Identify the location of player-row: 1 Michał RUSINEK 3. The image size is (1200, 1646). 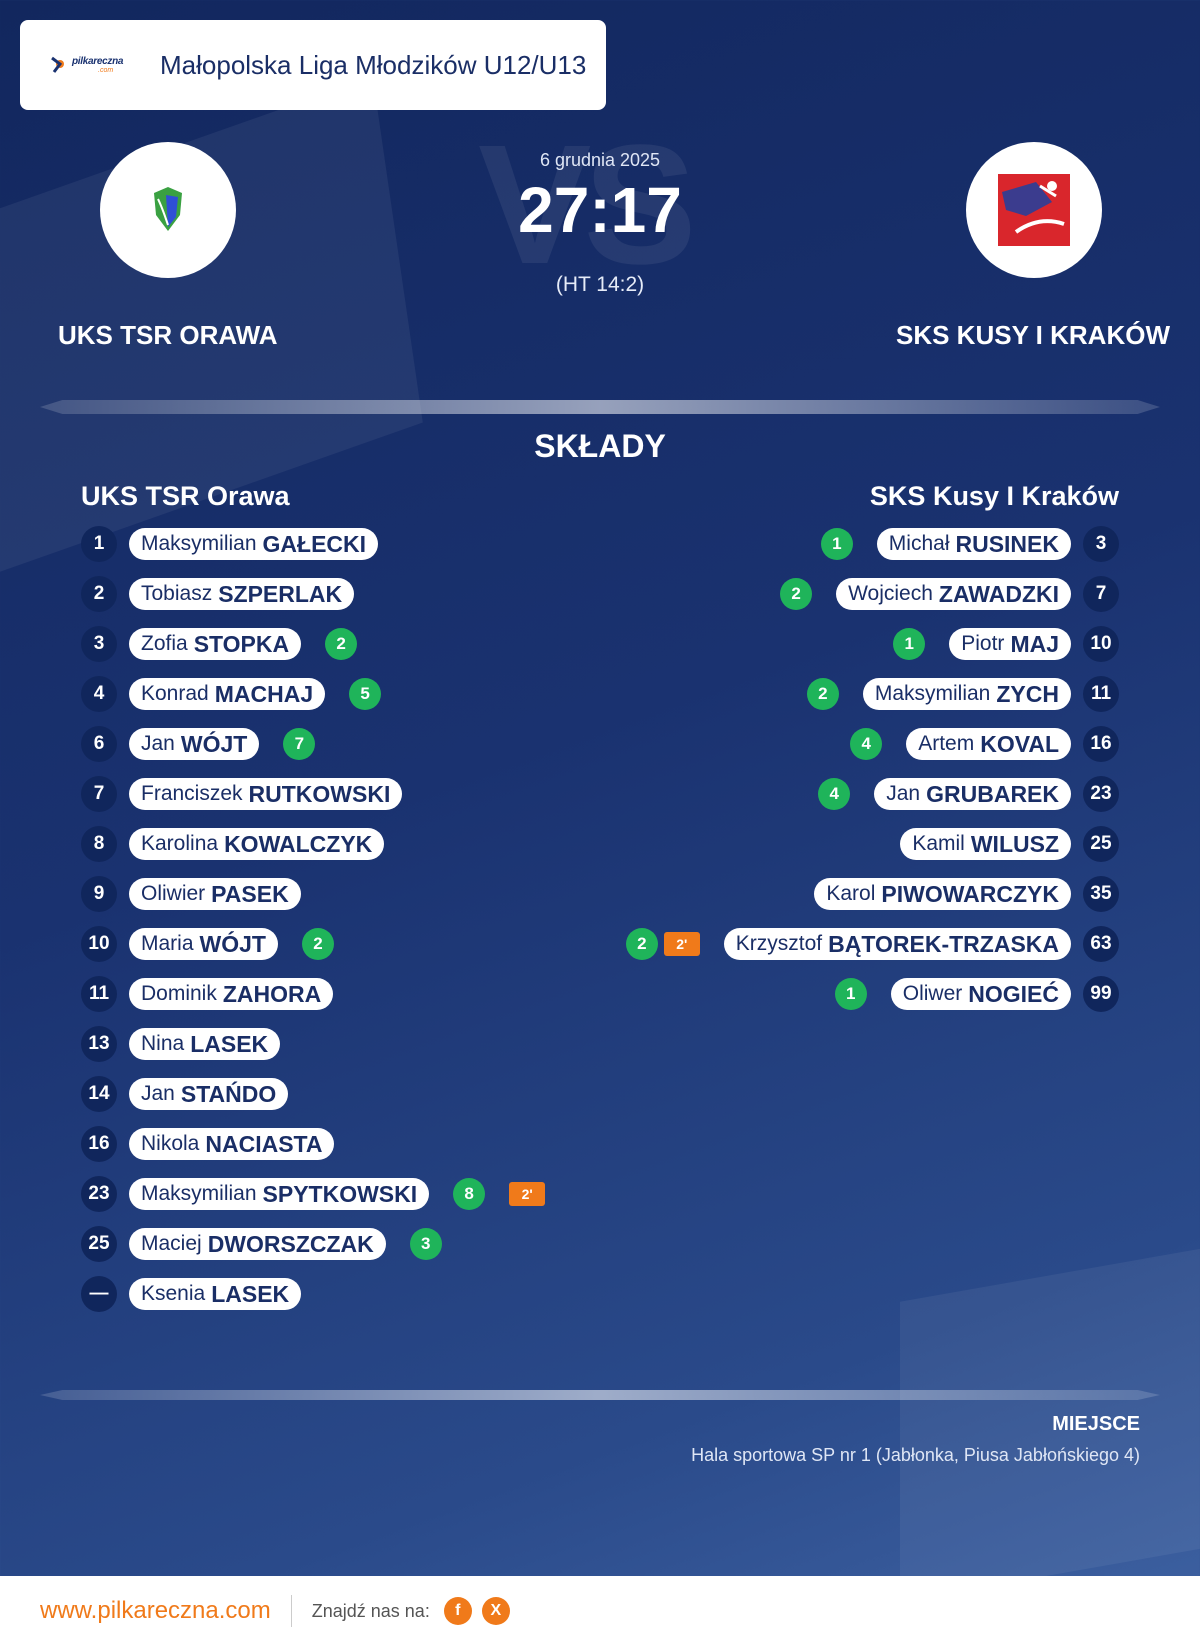
(969, 544).